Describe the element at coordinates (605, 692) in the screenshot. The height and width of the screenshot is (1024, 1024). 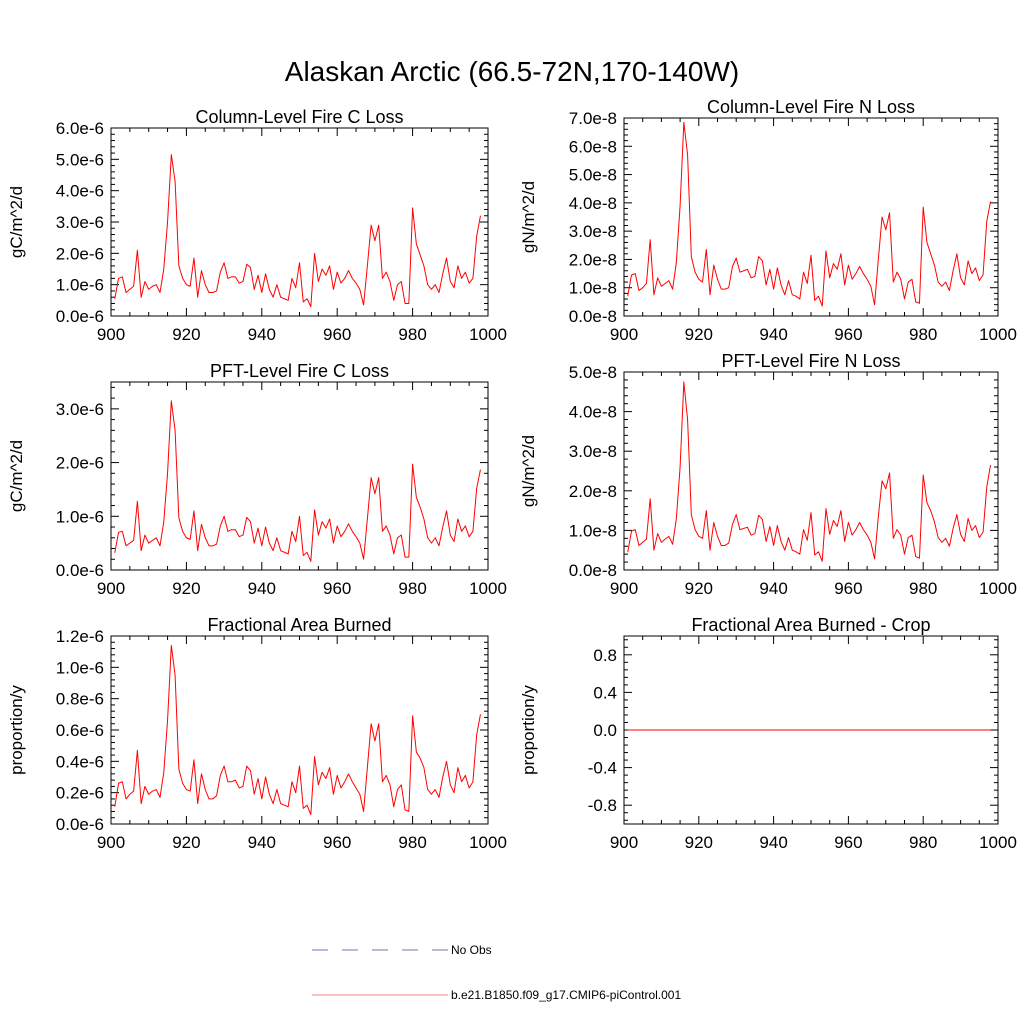
I see `y-tick-label: 0.4` at that location.